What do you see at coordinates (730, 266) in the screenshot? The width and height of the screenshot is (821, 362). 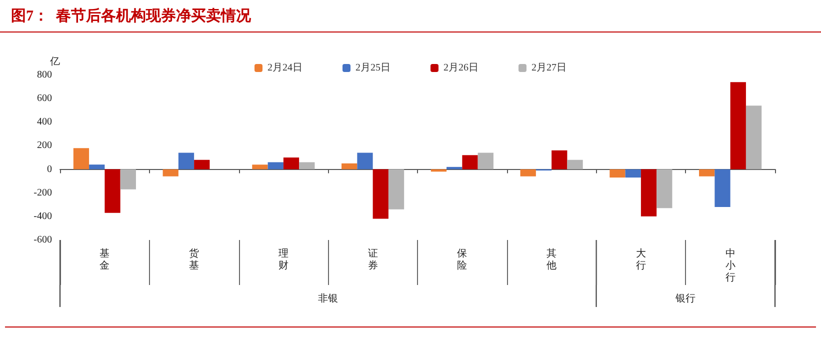 I see `x-tick-label: 中小行` at bounding box center [730, 266].